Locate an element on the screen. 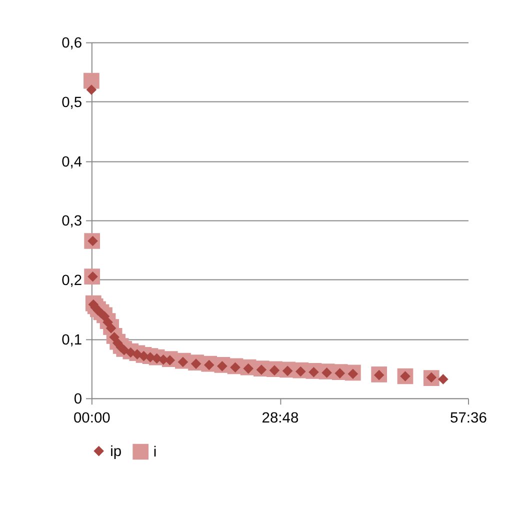 The height and width of the screenshot is (515, 526). y-tick-label: 0 is located at coordinates (78, 400).